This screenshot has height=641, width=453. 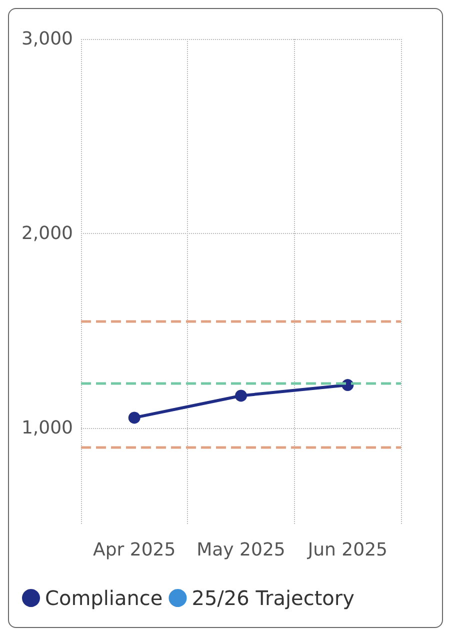 What do you see at coordinates (241, 550) in the screenshot?
I see `x-tick-label: May 2025` at bounding box center [241, 550].